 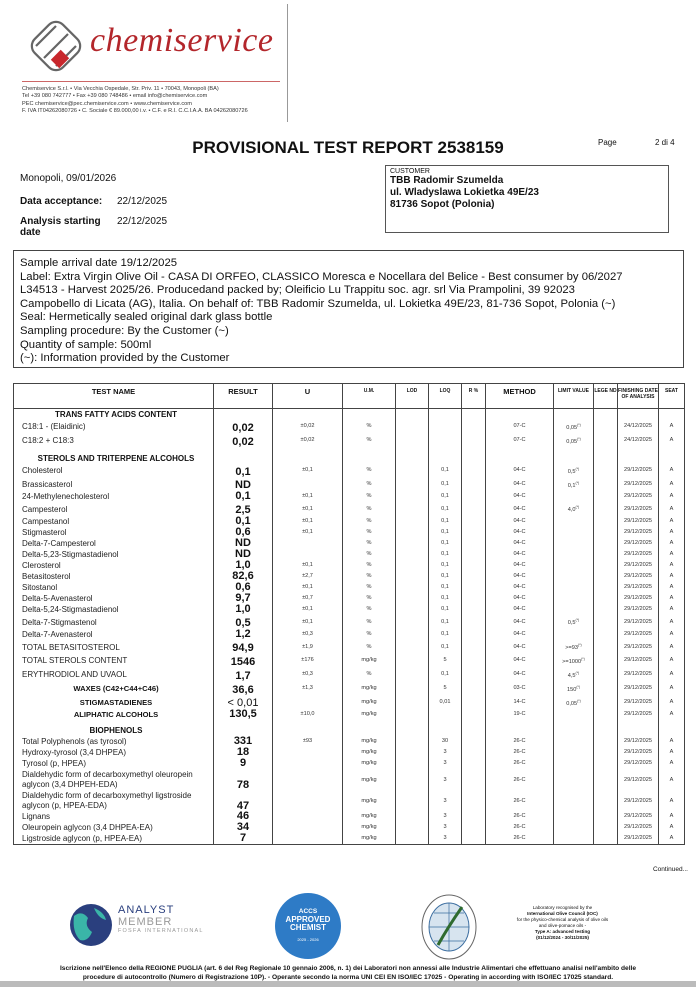 I want to click on accs-text: CHEMIST, so click(x=308, y=927).